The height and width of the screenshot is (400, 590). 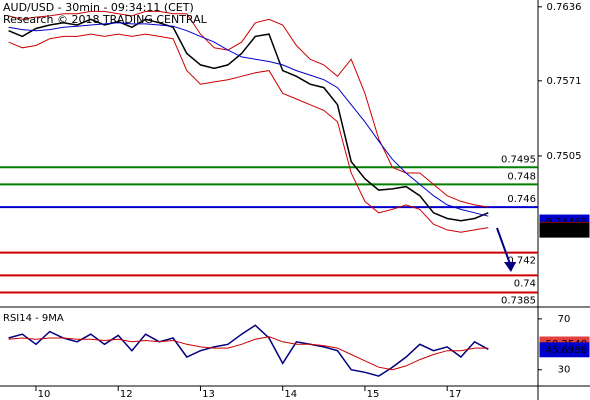 I want to click on level-label: 0.74, so click(x=525, y=283).